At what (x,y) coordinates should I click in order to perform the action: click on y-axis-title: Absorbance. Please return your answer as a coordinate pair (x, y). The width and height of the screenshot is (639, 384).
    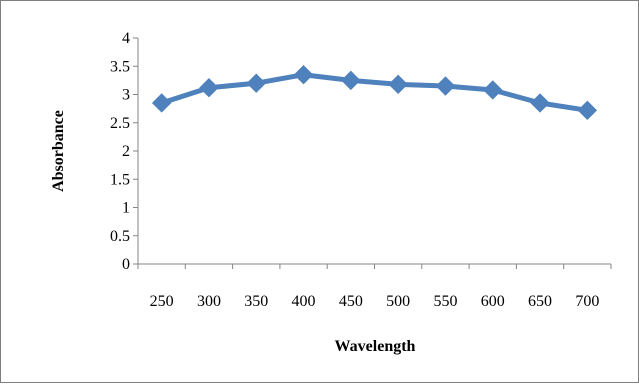
    Looking at the image, I should click on (58, 151).